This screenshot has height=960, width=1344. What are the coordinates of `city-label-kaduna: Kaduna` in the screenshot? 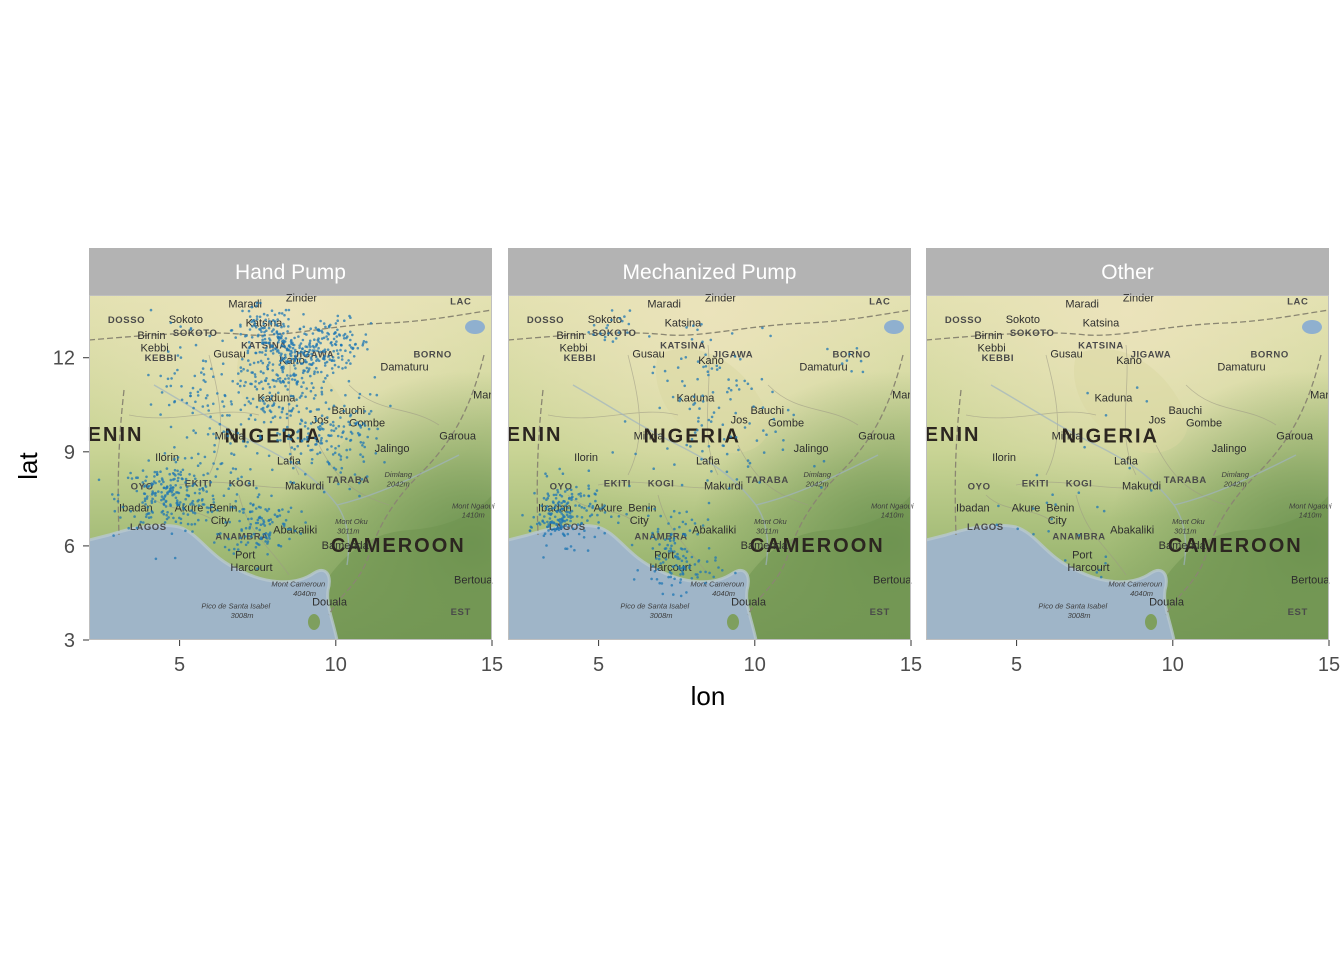 It's located at (1113, 399).